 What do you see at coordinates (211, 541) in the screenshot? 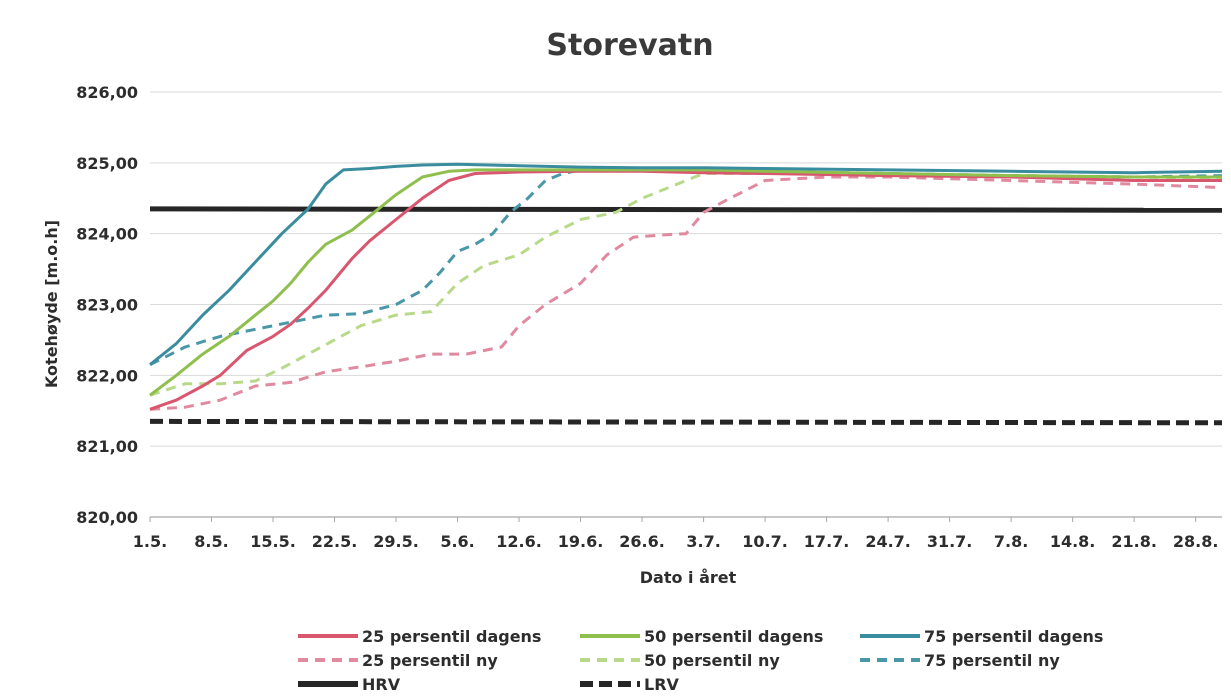
I see `x-tick-label: 8.5.` at bounding box center [211, 541].